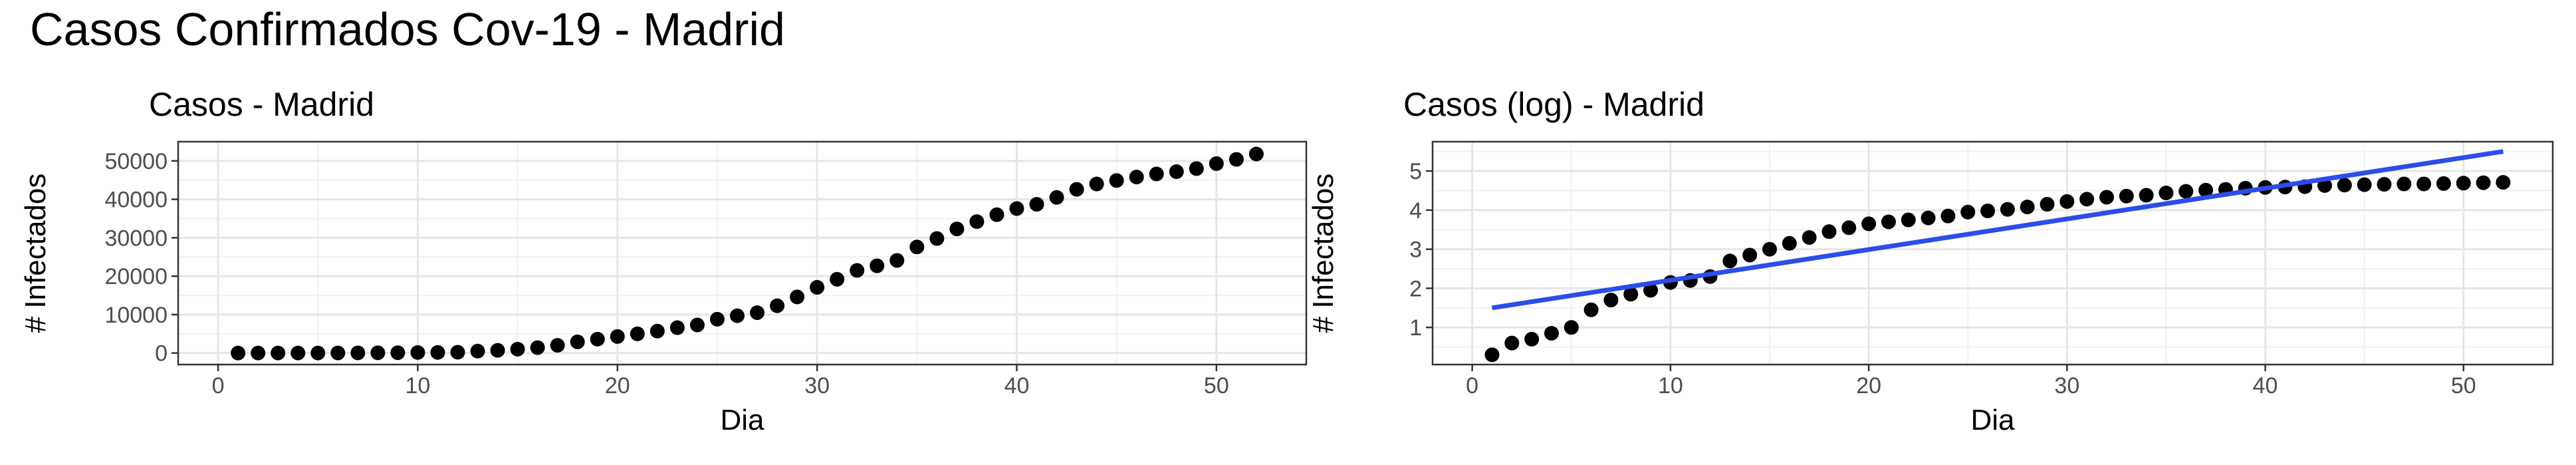 This screenshot has height=465, width=2576. What do you see at coordinates (1416, 288) in the screenshot?
I see `y-tick-label: 2` at bounding box center [1416, 288].